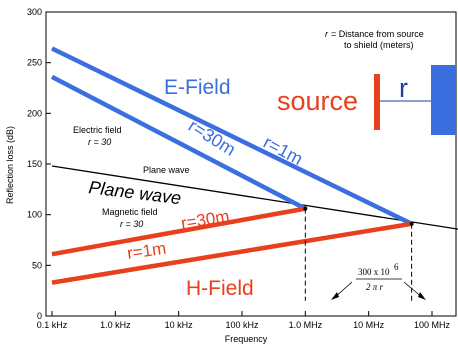 The image size is (458, 347). Describe the element at coordinates (197, 87) in the screenshot. I see `e-field-label: E-Field` at that location.